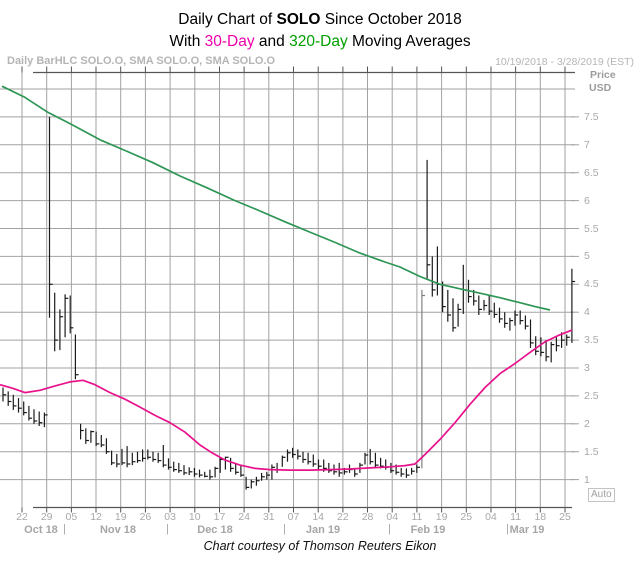 The image size is (640, 571). What do you see at coordinates (320, 546) in the screenshot?
I see `chart-attribution: Chart courtesy of Thomson Reuters Eikon` at bounding box center [320, 546].